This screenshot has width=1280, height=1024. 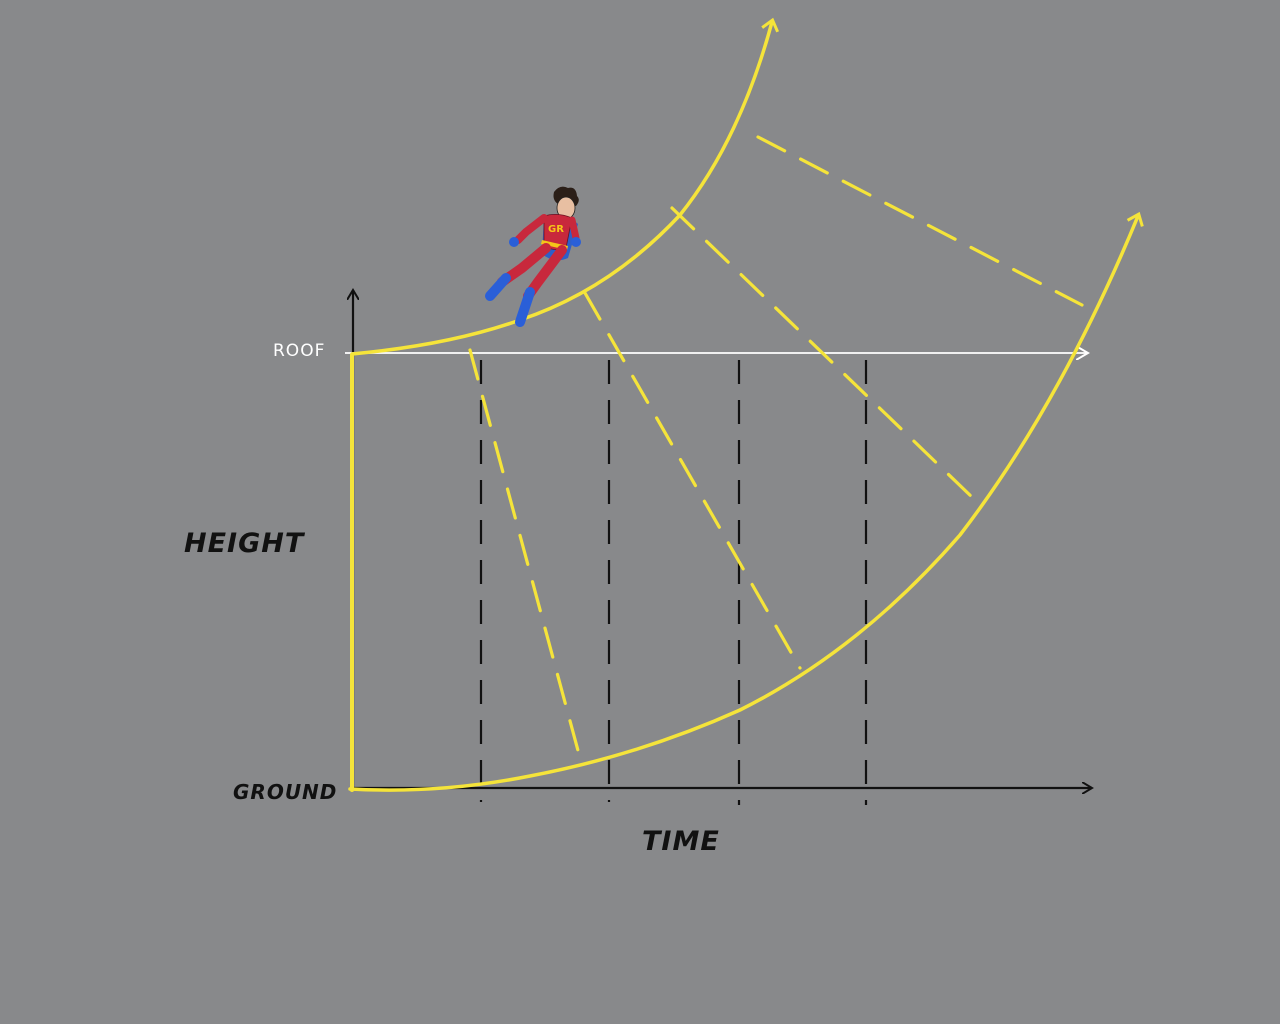 I want to click on time-markers, so click(x=673, y=582).